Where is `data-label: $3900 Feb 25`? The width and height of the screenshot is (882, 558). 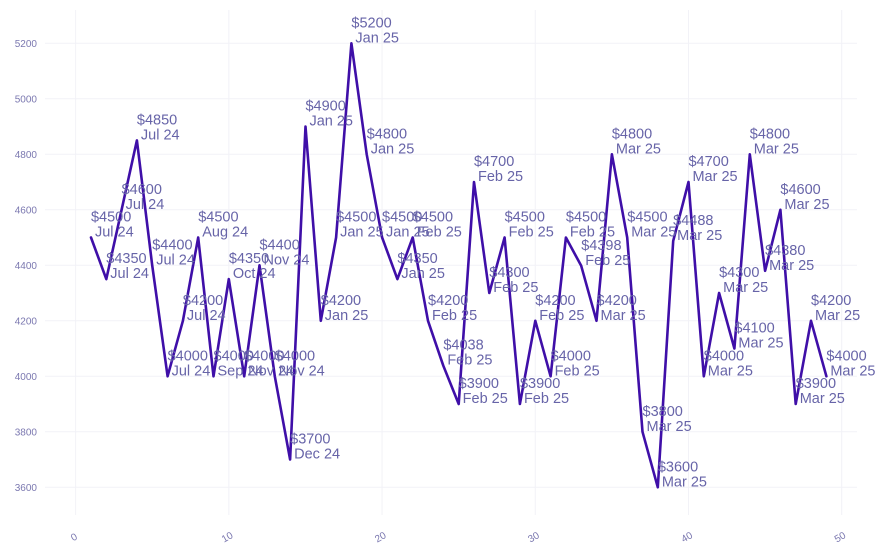
data-label: $3900 Feb 25 is located at coordinates (544, 391).